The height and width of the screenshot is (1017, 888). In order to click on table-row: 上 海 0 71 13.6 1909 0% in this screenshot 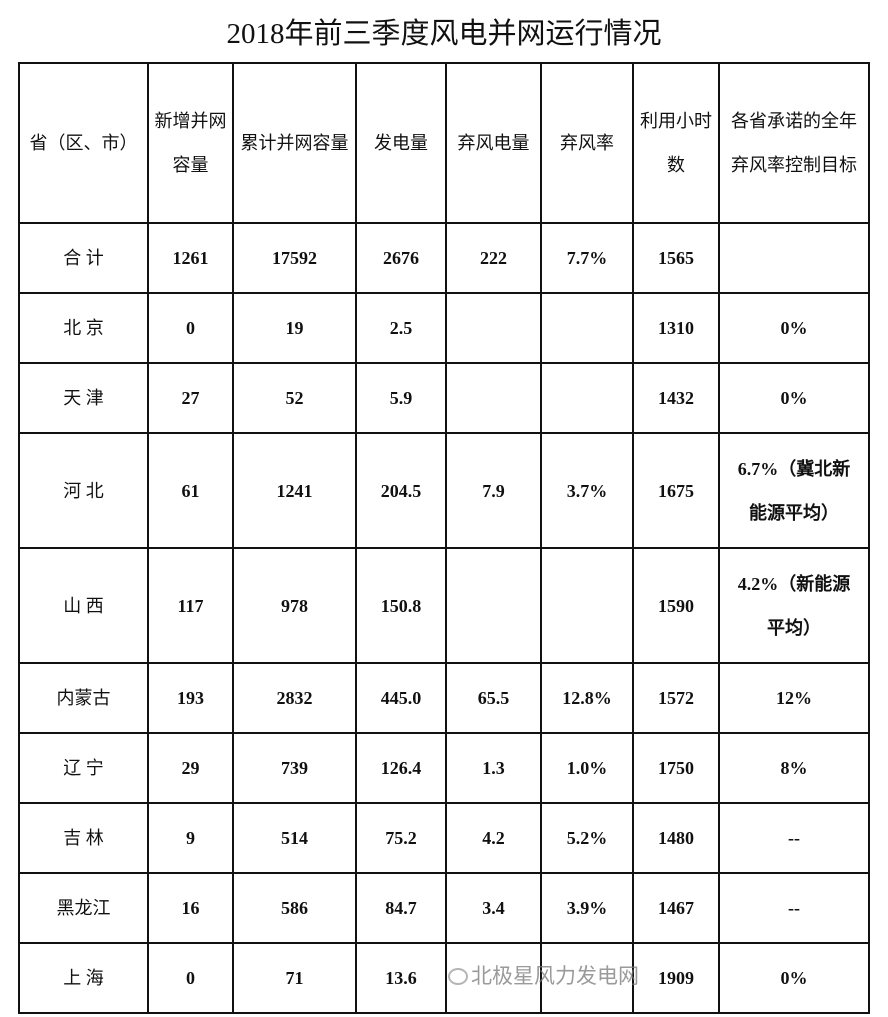, I will do `click(444, 978)`.